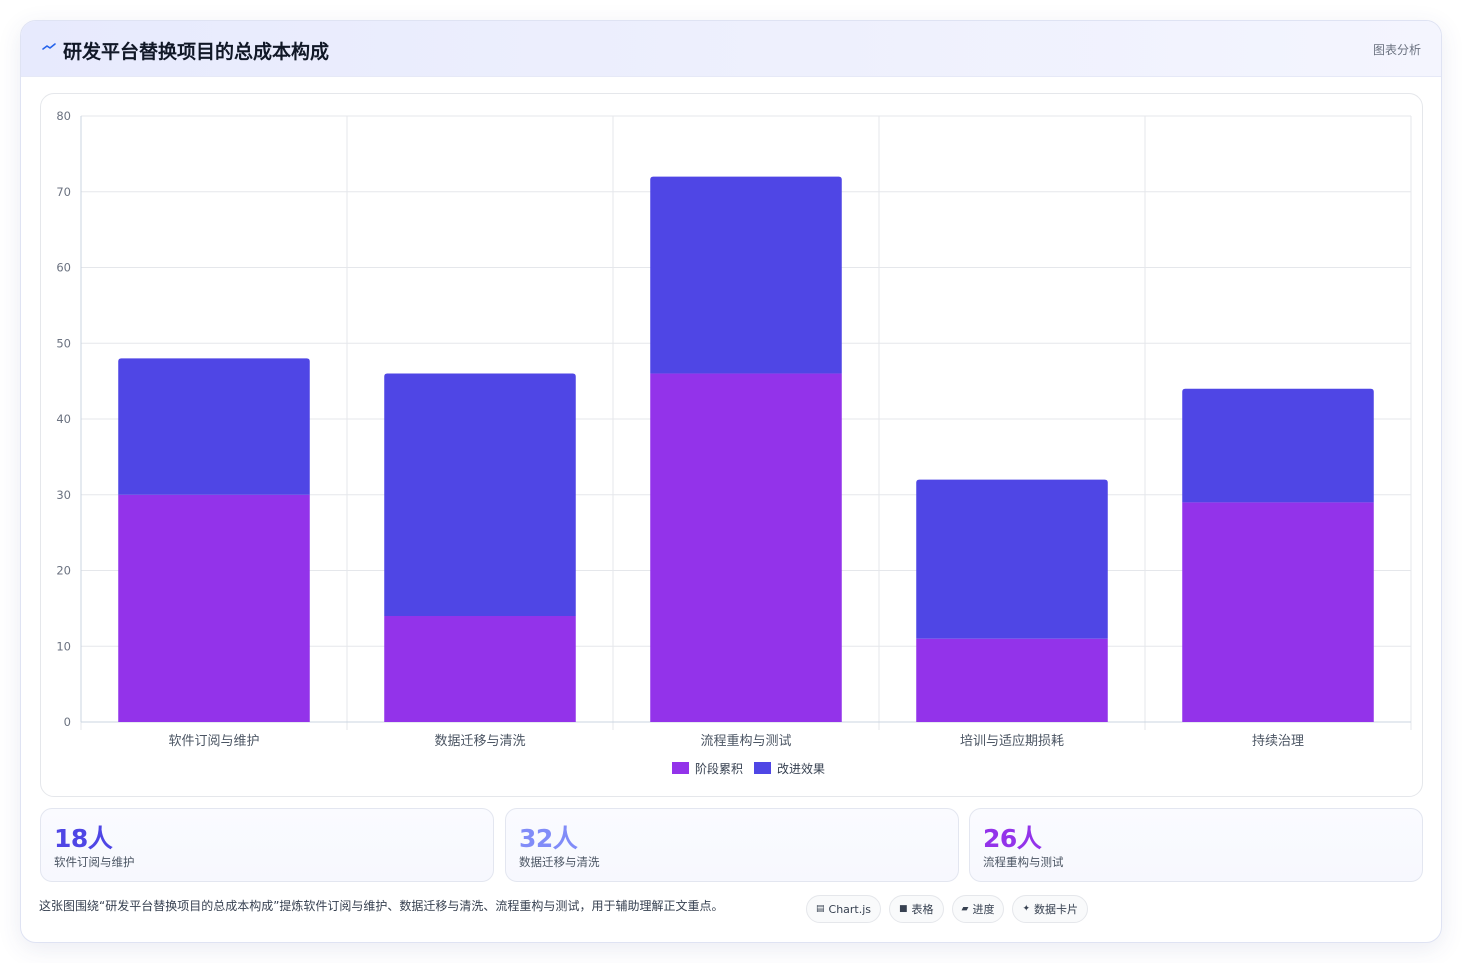 The width and height of the screenshot is (1462, 963). I want to click on y-tick-label: 60, so click(63, 268).